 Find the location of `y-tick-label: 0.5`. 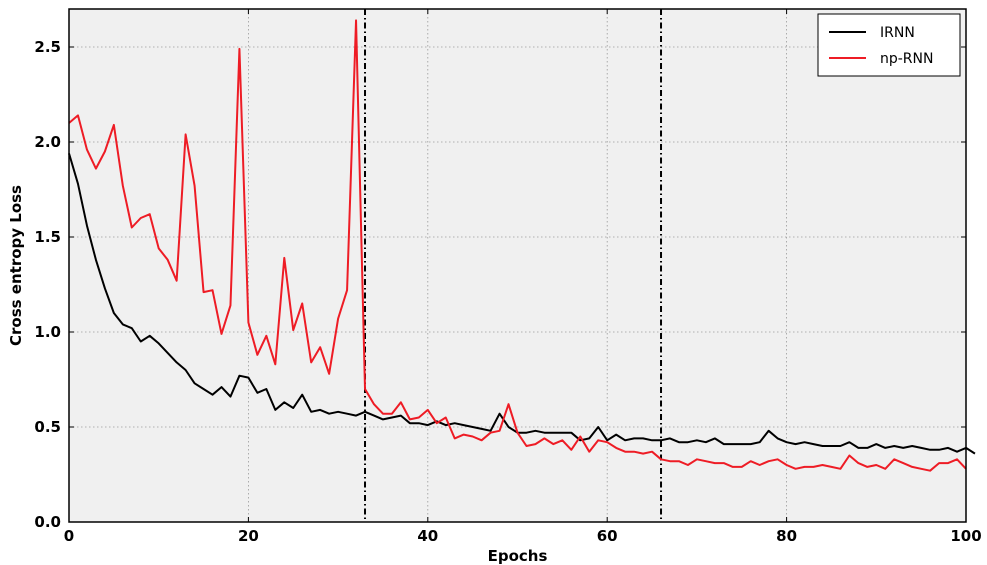

y-tick-label: 0.5 is located at coordinates (47, 427).